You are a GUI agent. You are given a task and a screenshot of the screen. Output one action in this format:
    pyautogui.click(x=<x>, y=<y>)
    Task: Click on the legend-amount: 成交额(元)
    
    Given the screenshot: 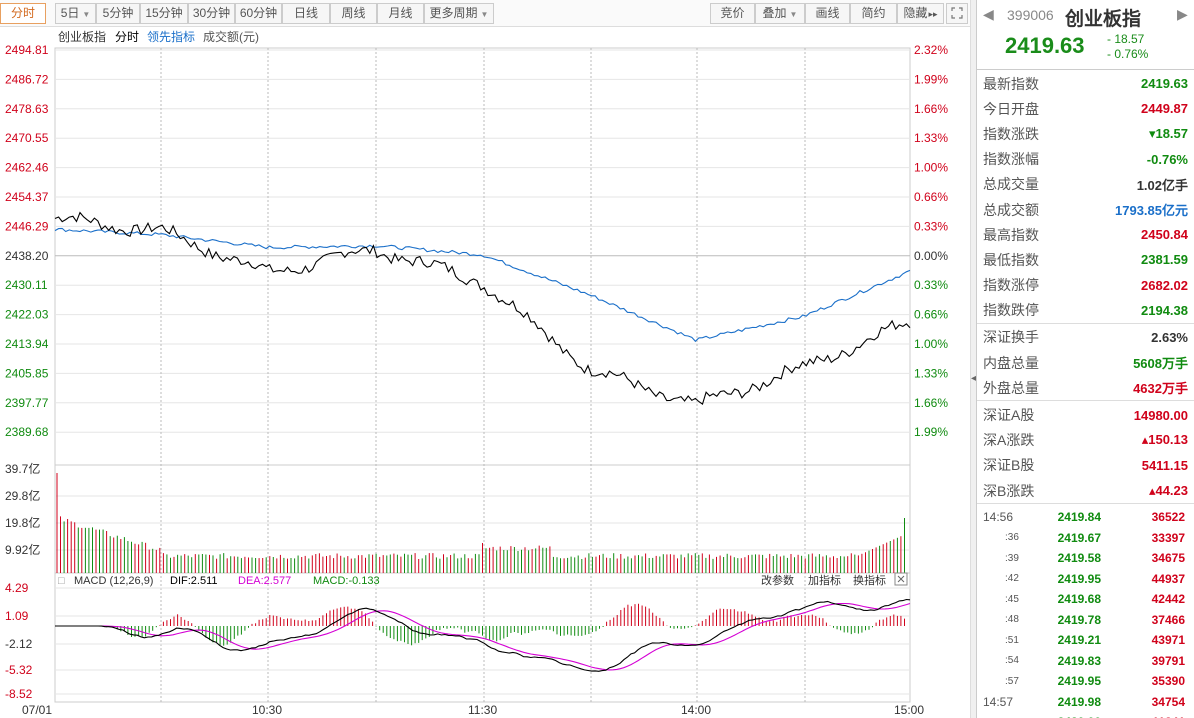 What is the action you would take?
    pyautogui.click(x=231, y=36)
    